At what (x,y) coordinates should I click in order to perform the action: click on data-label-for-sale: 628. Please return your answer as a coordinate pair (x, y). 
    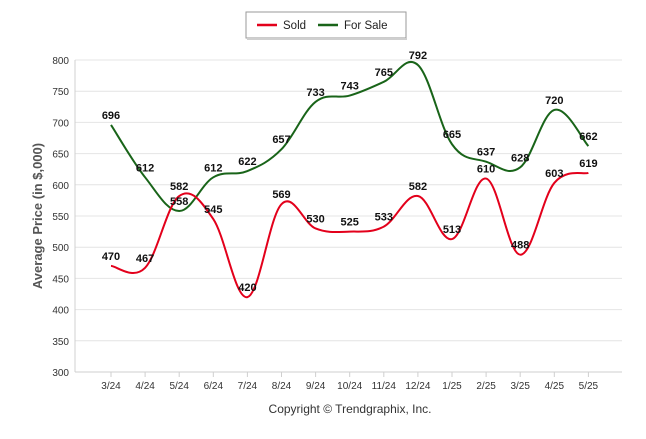
    Looking at the image, I should click on (520, 158).